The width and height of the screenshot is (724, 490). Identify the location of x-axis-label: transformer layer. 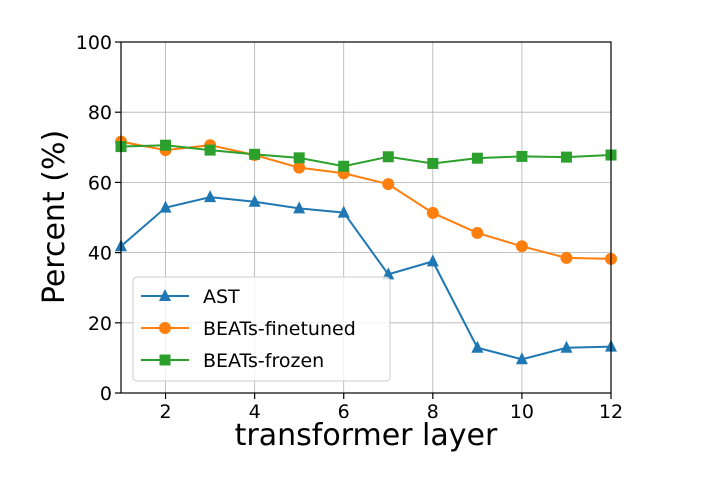
(366, 435).